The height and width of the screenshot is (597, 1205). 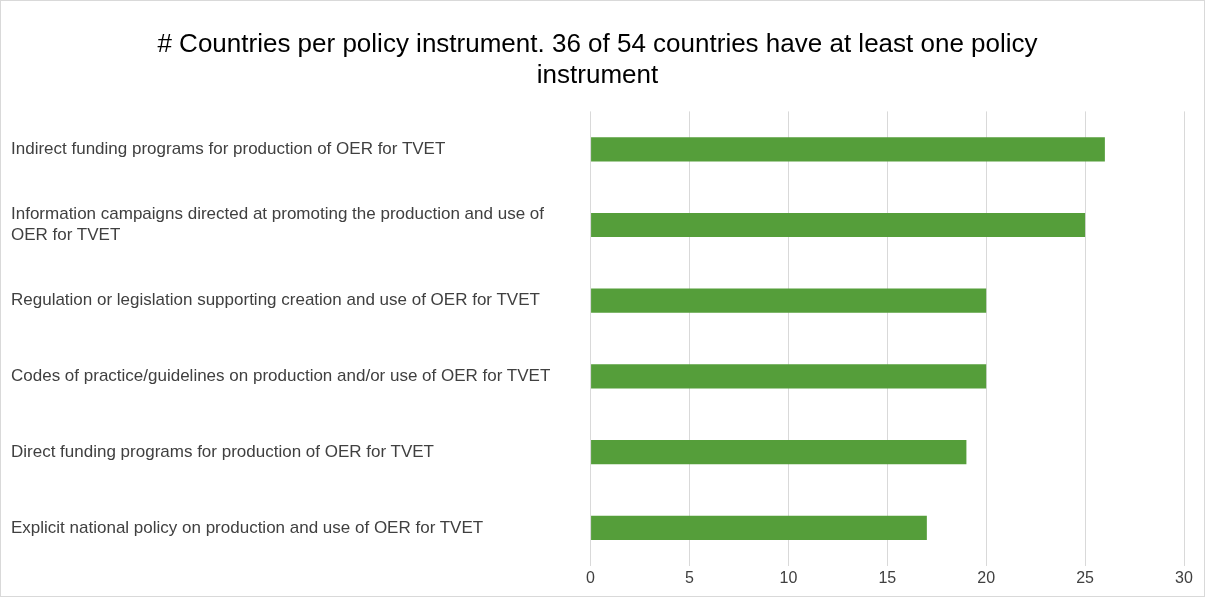 What do you see at coordinates (591, 577) in the screenshot?
I see `x-tick-label: 0` at bounding box center [591, 577].